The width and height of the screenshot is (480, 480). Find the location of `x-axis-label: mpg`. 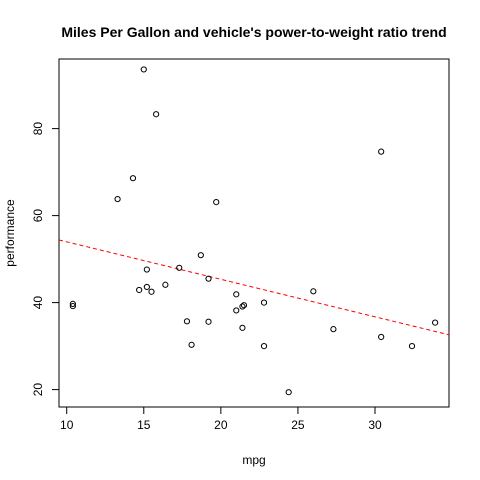

x-axis-label: mpg is located at coordinates (253, 460).